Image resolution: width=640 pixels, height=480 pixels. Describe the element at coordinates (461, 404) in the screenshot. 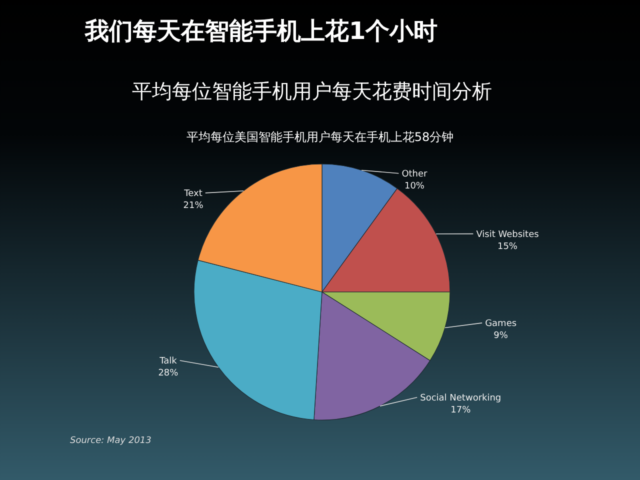

I see `data-label: Social Networking 17%` at that location.